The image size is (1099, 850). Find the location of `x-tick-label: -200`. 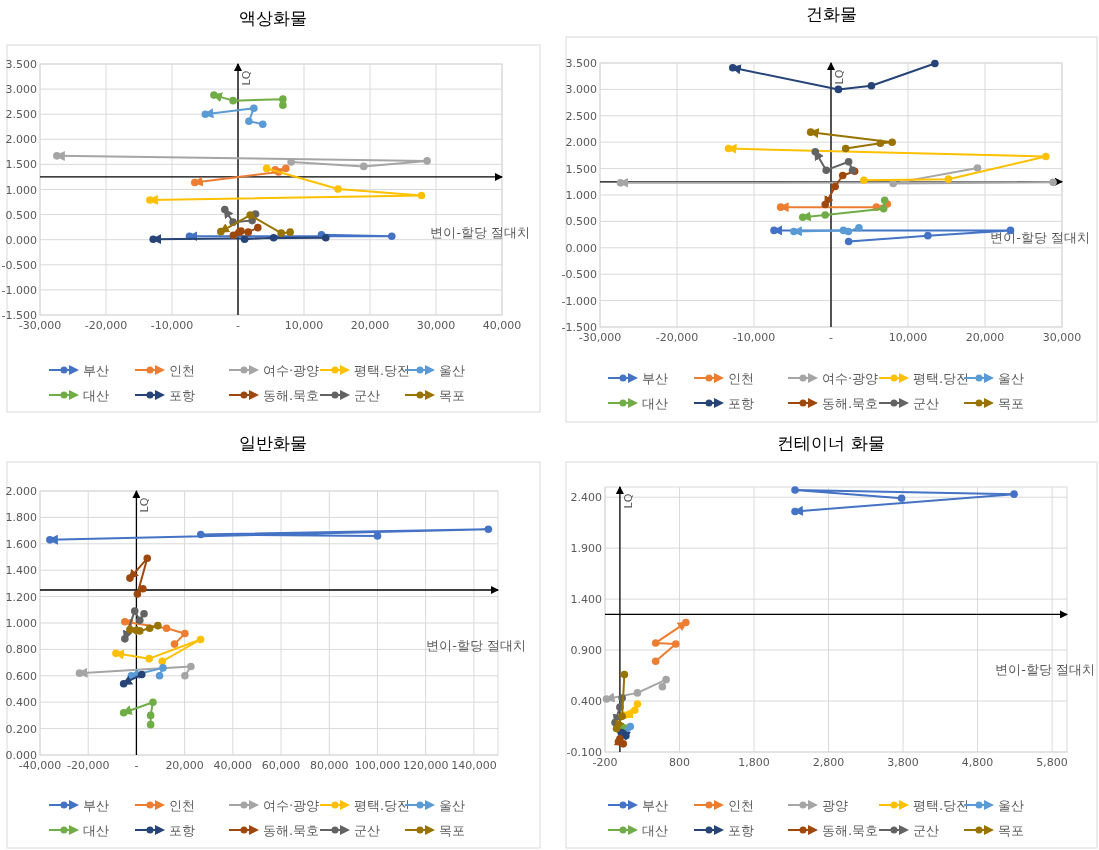

x-tick-label: -200 is located at coordinates (605, 762).